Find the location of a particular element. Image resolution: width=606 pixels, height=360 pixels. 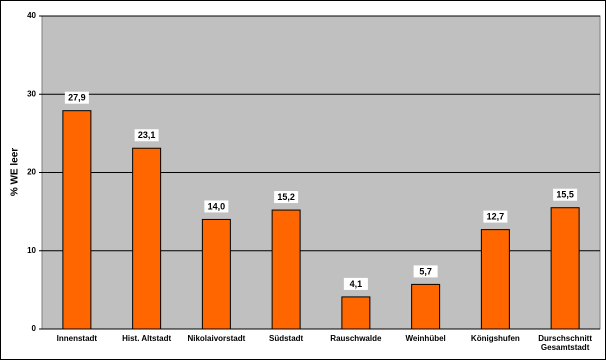

data-label: 14,0 is located at coordinates (217, 206).